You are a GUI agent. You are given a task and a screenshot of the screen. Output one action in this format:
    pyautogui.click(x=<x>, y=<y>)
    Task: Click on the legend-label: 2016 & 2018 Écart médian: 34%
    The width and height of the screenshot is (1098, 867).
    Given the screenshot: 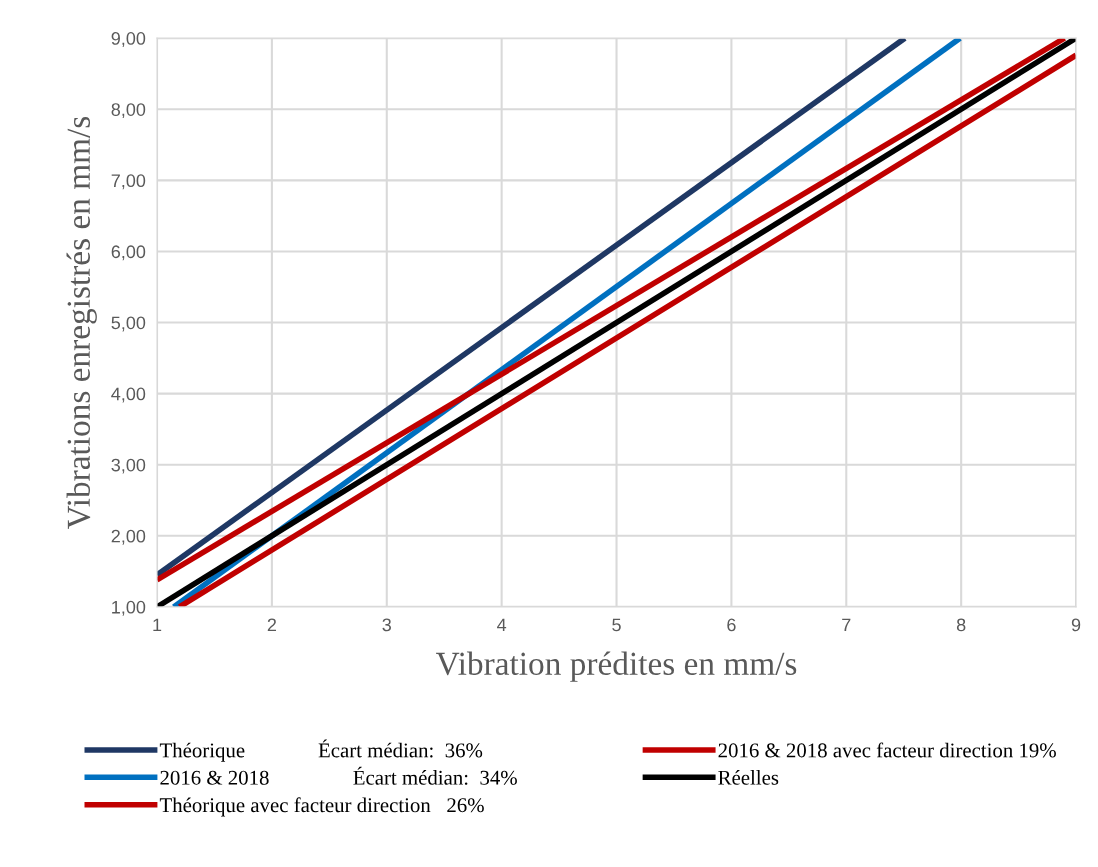 What is the action you would take?
    pyautogui.click(x=338, y=775)
    